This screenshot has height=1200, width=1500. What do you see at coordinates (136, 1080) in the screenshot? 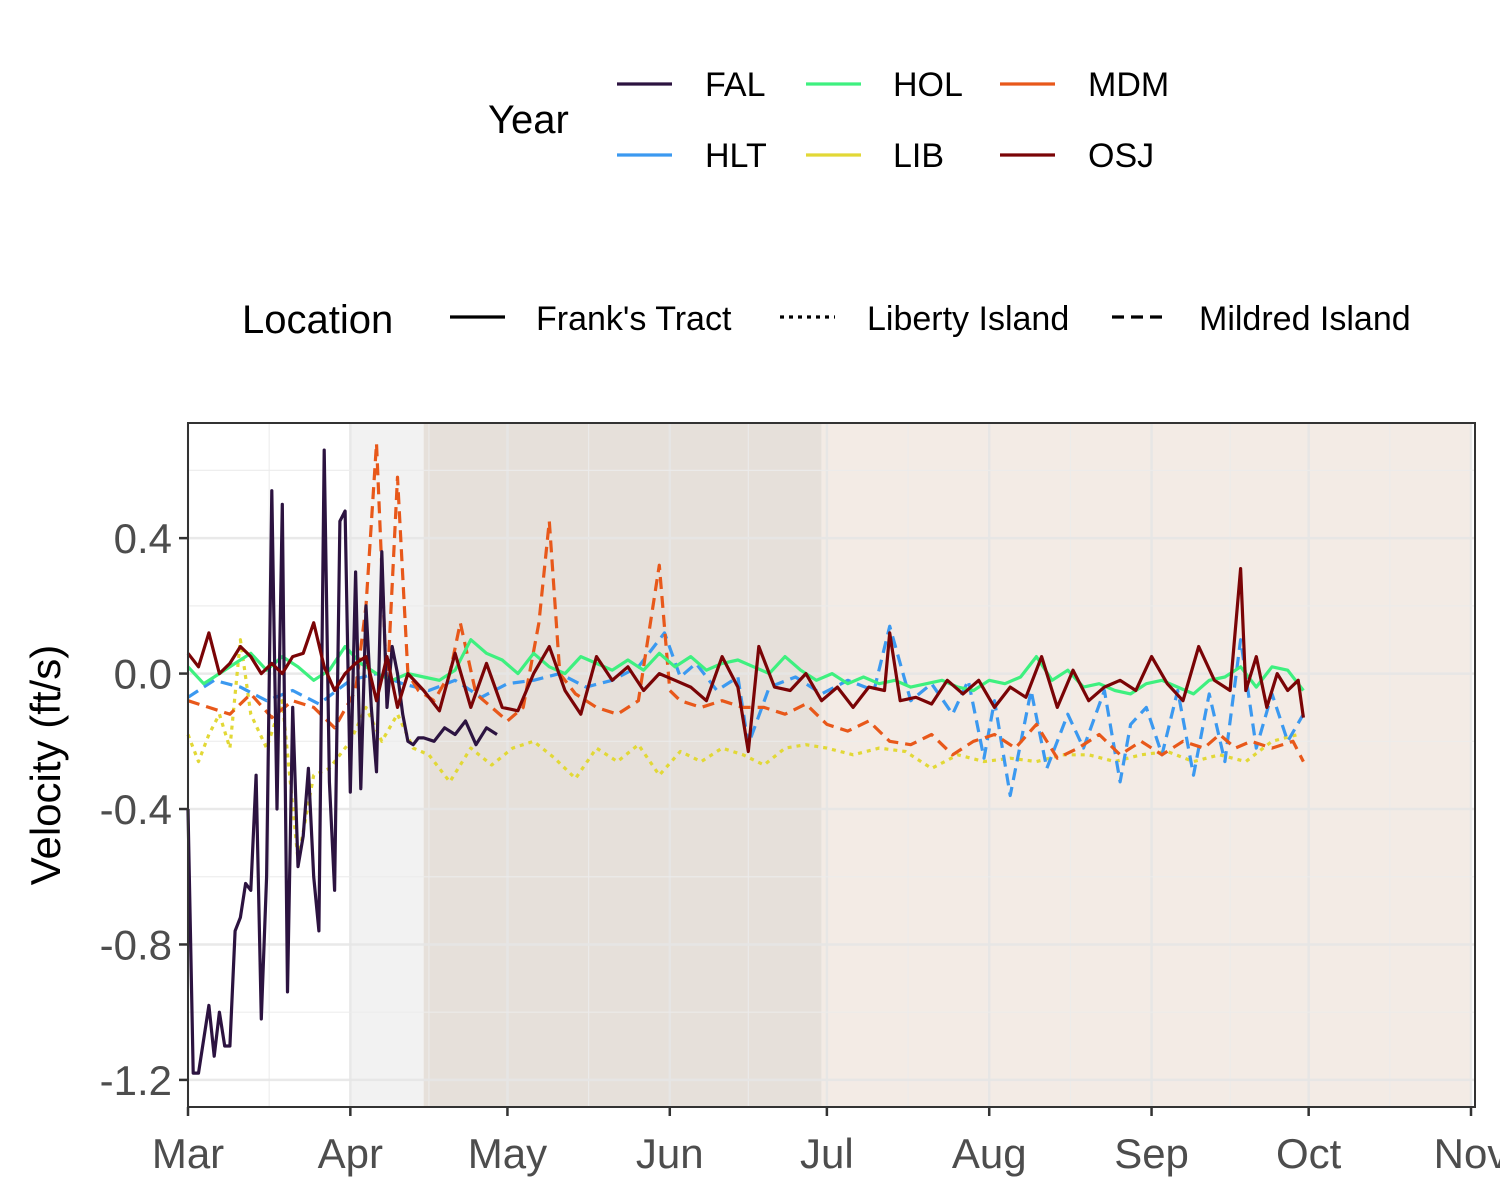
I see `y-tick-label: -1.2` at bounding box center [136, 1080].